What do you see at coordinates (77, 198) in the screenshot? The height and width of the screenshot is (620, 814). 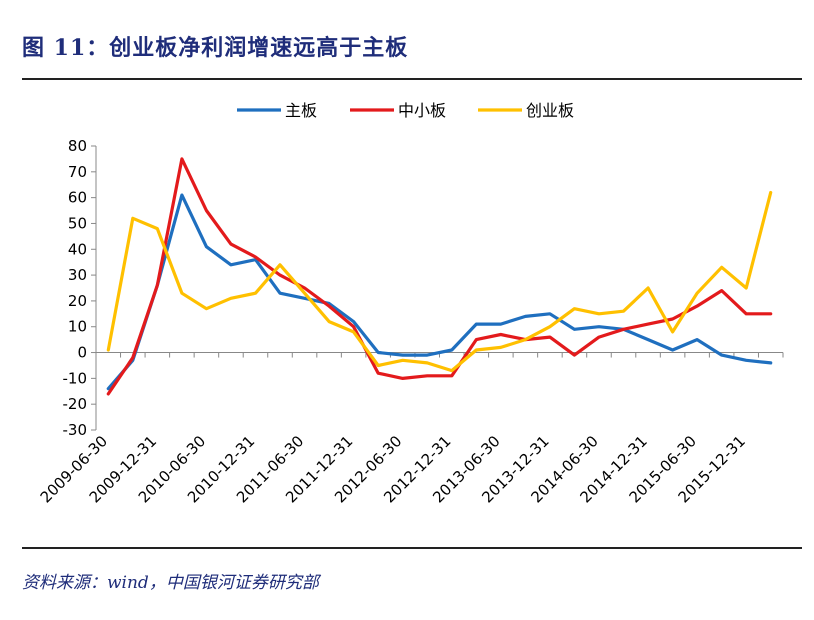 I see `y-tick-label: 60` at bounding box center [77, 198].